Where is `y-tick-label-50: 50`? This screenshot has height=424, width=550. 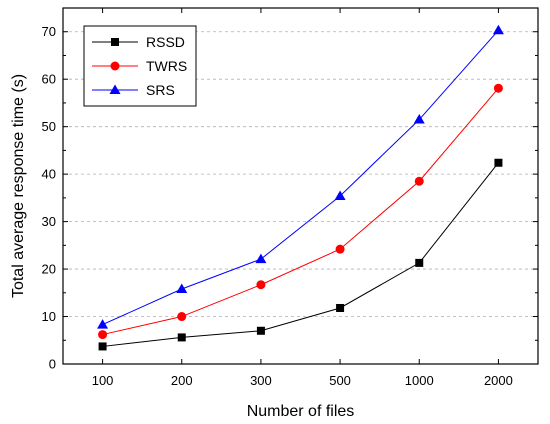 y-tick-label-50: 50 is located at coordinates (49, 126).